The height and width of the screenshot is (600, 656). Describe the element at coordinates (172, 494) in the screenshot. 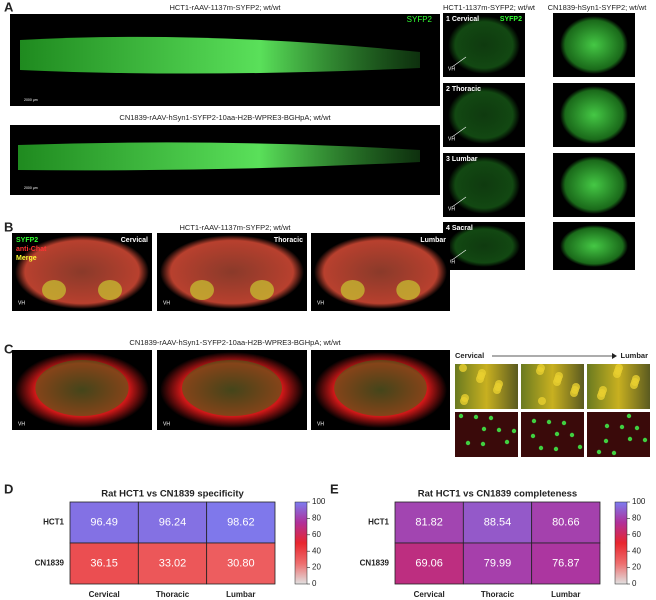

I see `chart-title: Rat HCT1 vs CN1839 specificity` at that location.